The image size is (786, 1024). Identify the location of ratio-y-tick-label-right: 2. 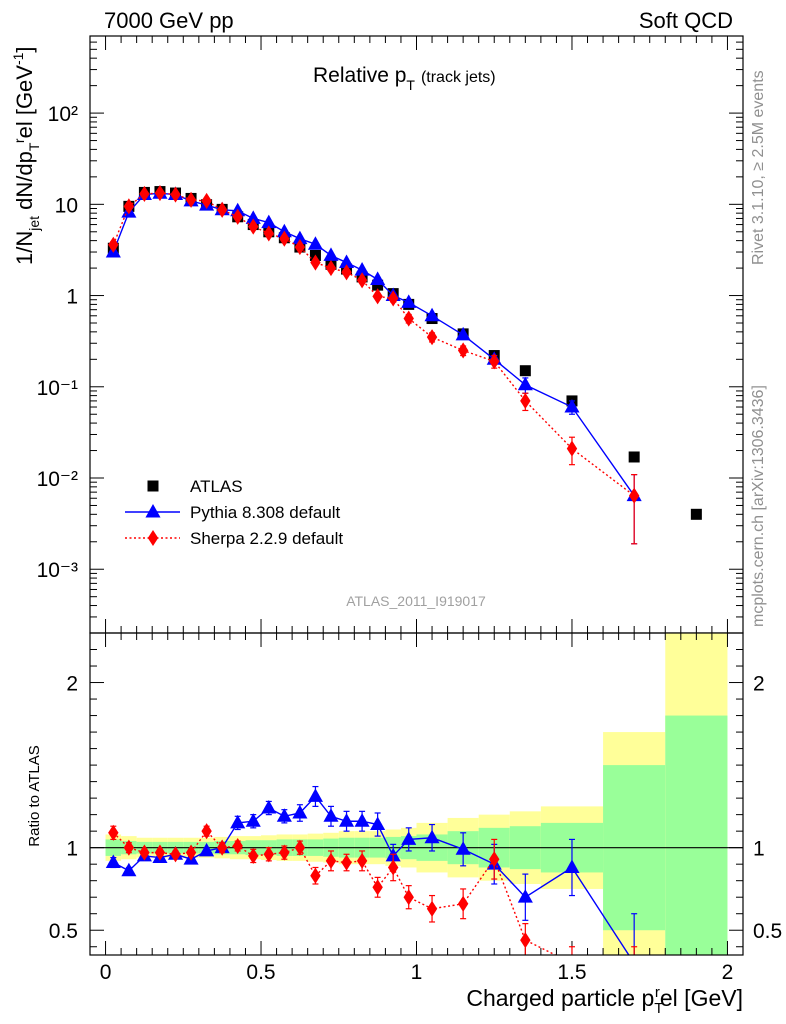
(759, 684).